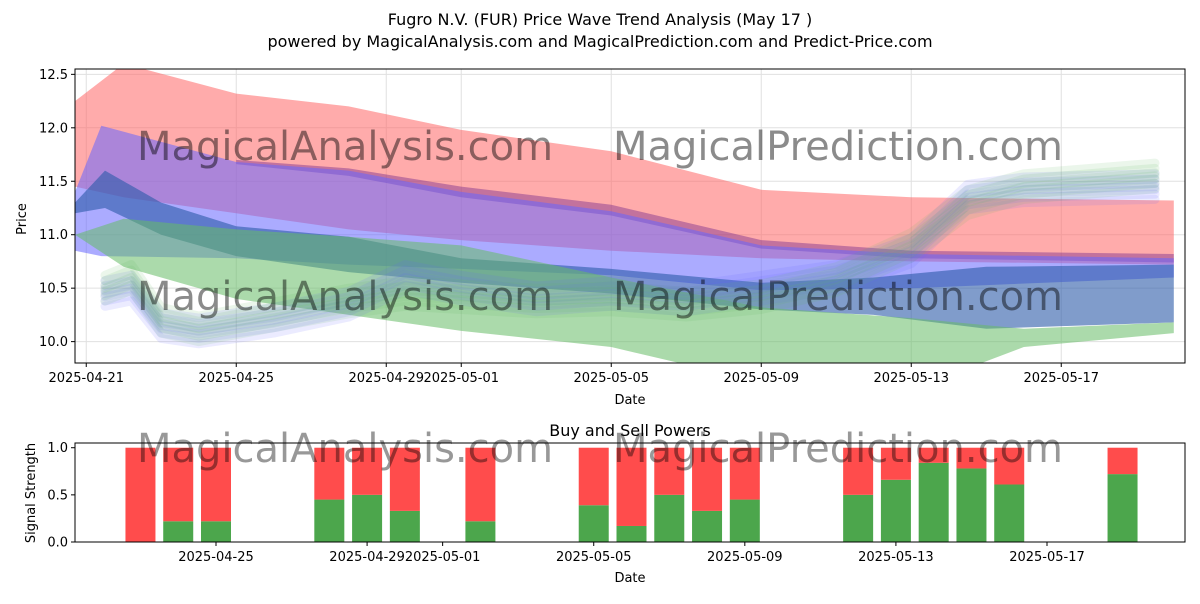 Image resolution: width=1200 pixels, height=604 pixels. What do you see at coordinates (53, 289) in the screenshot?
I see `price-chart-ytick-label: 10.5` at bounding box center [53, 289].